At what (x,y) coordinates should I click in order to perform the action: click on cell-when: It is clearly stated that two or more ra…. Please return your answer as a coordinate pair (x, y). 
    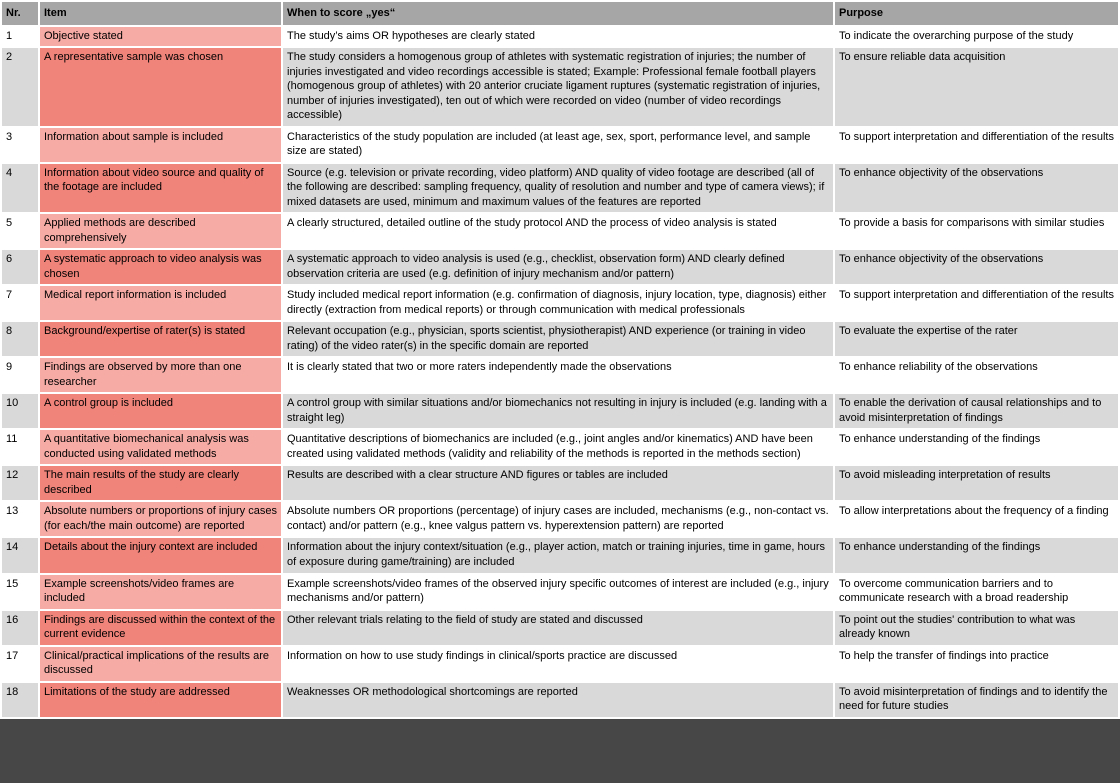
    Looking at the image, I should click on (558, 375).